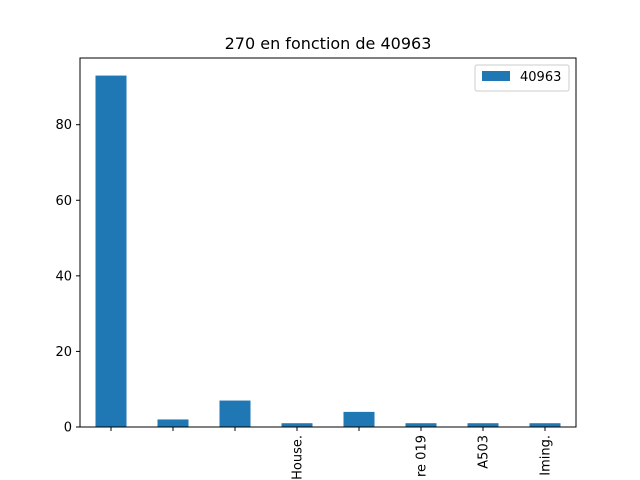 The image size is (640, 480). What do you see at coordinates (63, 276) in the screenshot?
I see `y-tick-label: 40` at bounding box center [63, 276].